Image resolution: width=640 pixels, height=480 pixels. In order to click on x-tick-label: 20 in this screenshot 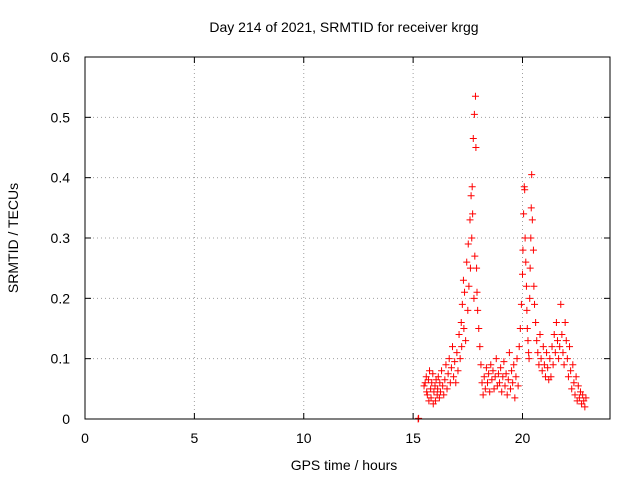, I will do `click(523, 438)`.